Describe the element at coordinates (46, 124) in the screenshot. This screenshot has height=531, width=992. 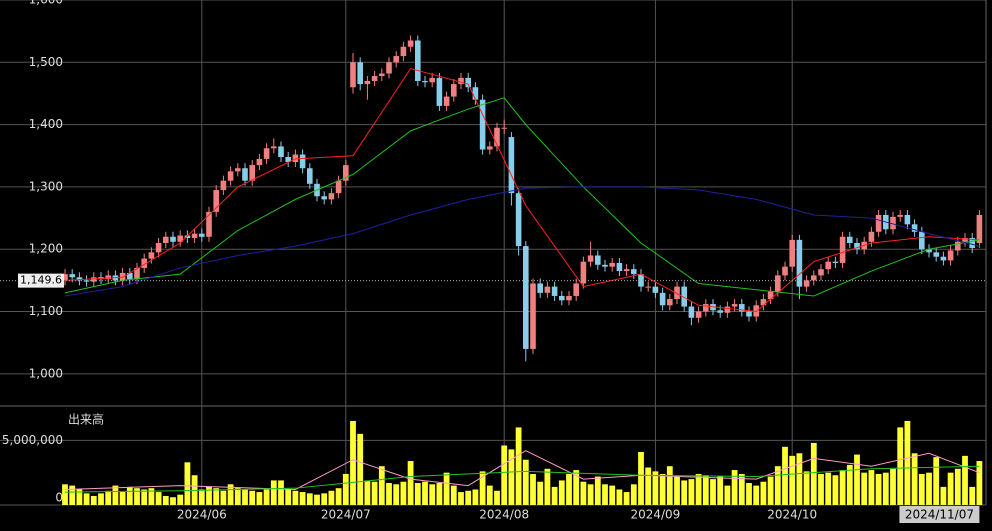
I see `y-tick-label: 1,400` at that location.